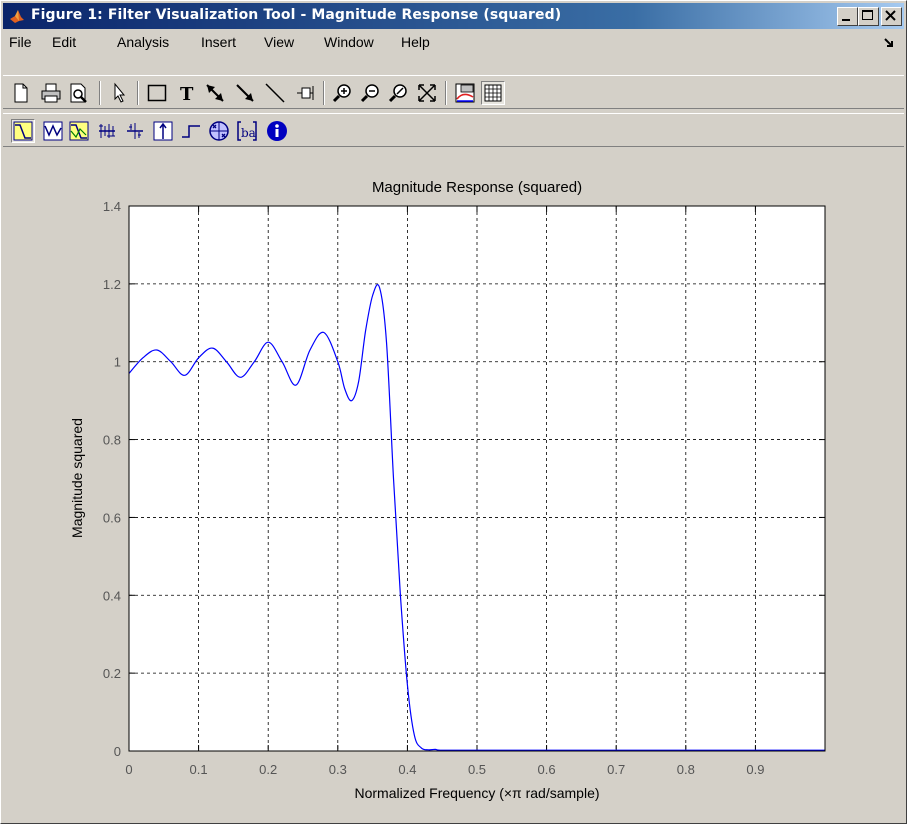 Image resolution: width=907 pixels, height=824 pixels. I want to click on menu-analysis: Analysis, so click(143, 42).